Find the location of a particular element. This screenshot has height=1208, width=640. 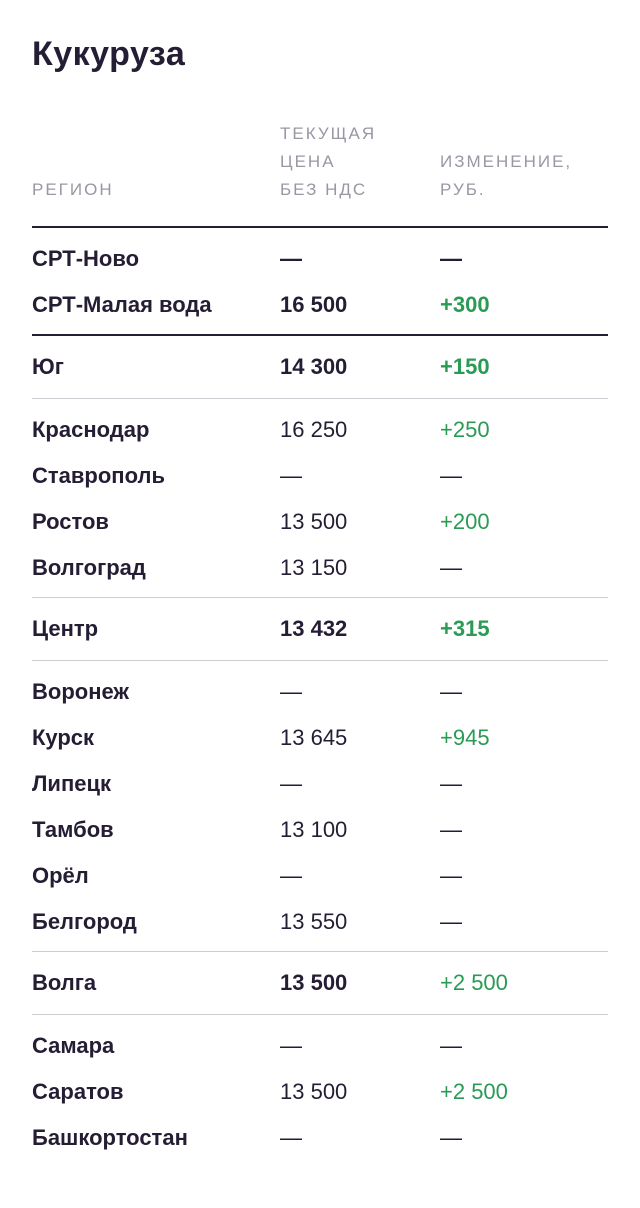

price-cell: 16 500 is located at coordinates (314, 304).